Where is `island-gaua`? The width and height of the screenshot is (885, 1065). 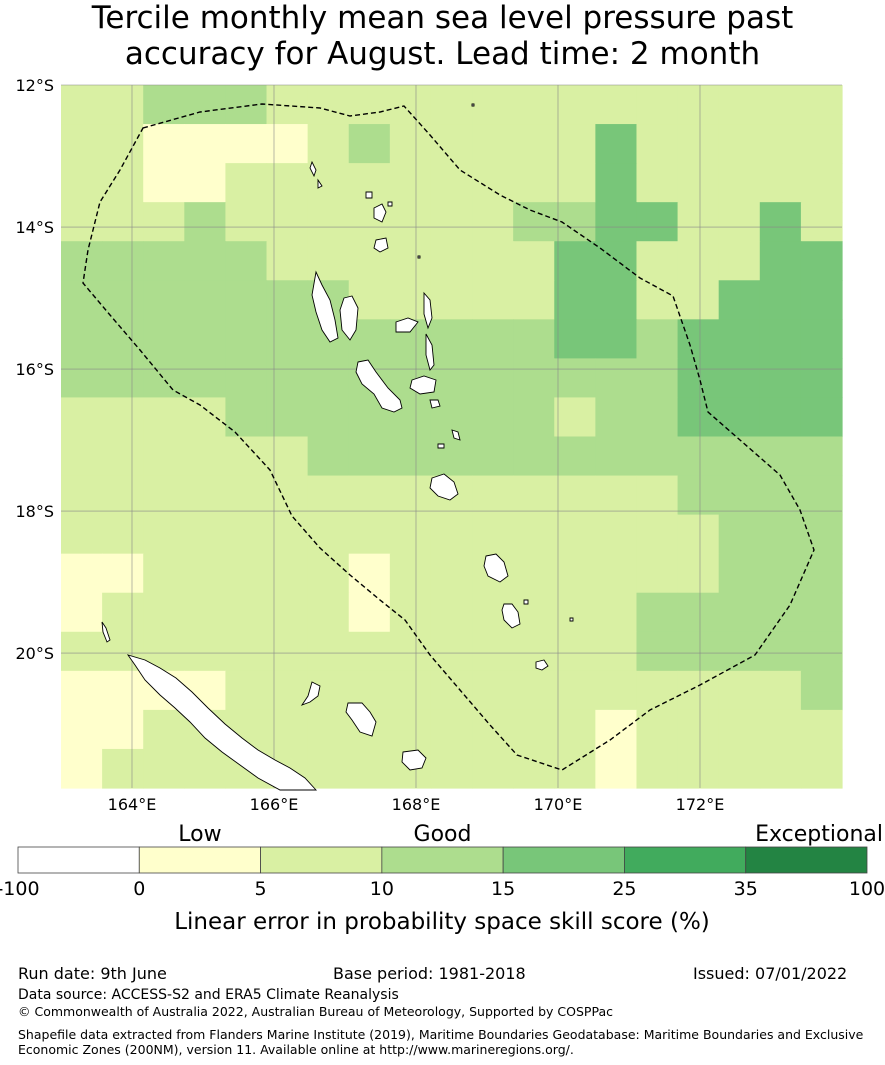 island-gaua is located at coordinates (381, 245).